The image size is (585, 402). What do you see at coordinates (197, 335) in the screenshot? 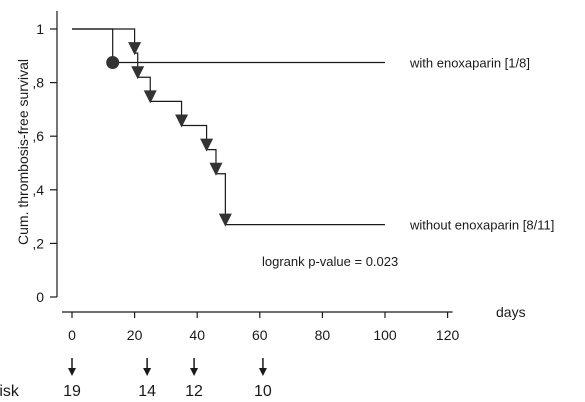
I see `x-tick-label: 40` at bounding box center [197, 335].